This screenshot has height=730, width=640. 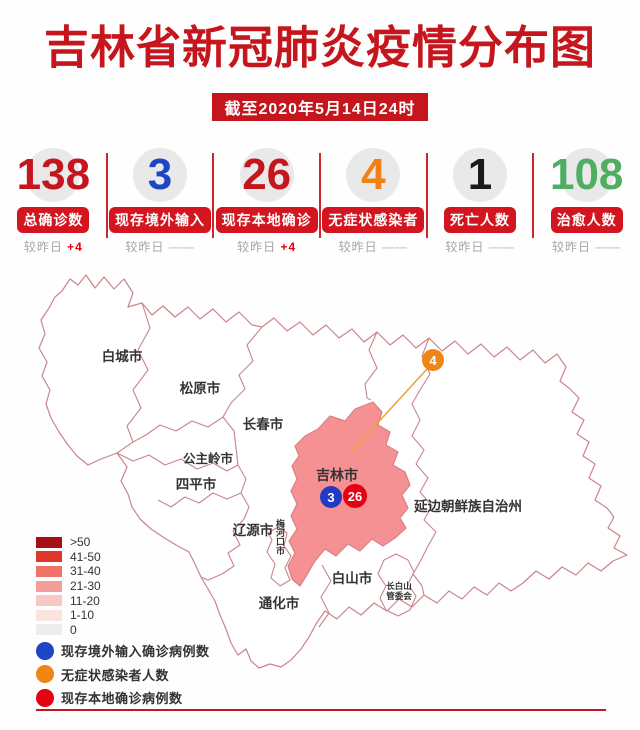 What do you see at coordinates (399, 596) in the screenshot?
I see `map-label-changbaishan-2: 管委会` at bounding box center [399, 596].